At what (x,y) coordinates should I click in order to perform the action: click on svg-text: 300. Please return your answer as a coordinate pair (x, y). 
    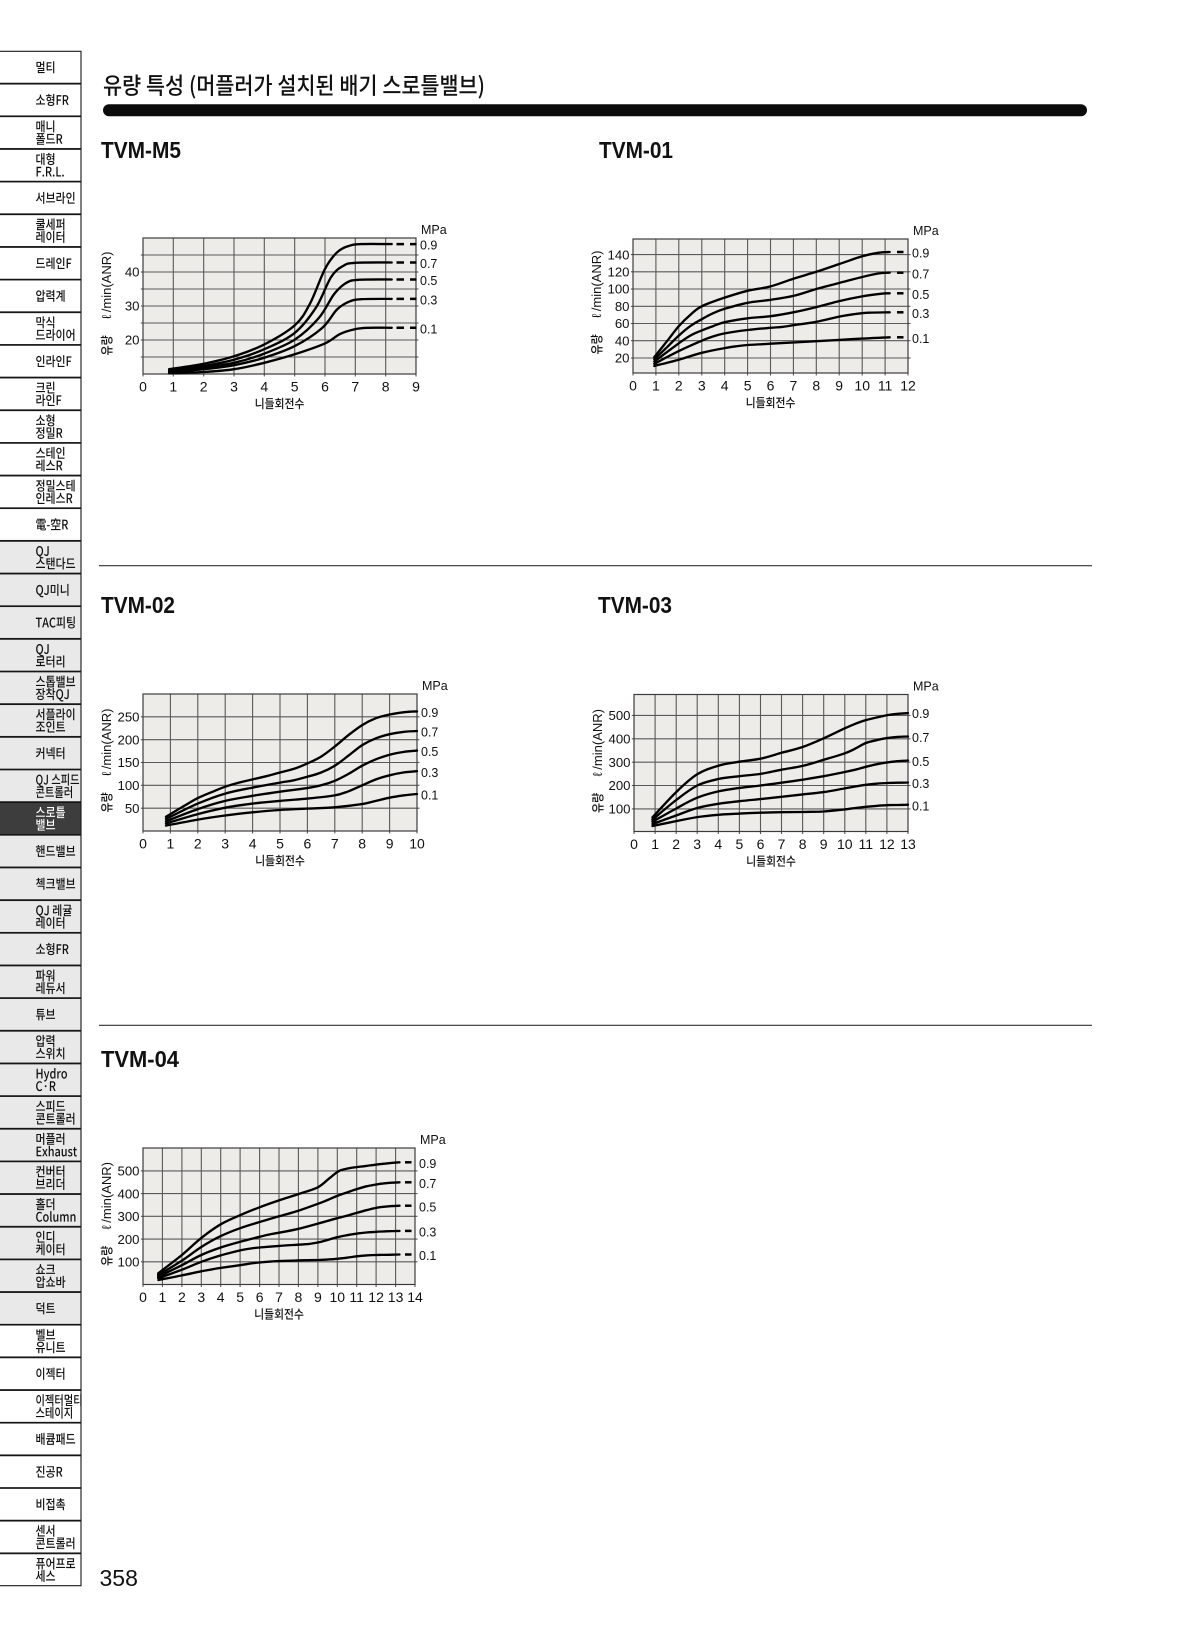
    Looking at the image, I should click on (619, 762).